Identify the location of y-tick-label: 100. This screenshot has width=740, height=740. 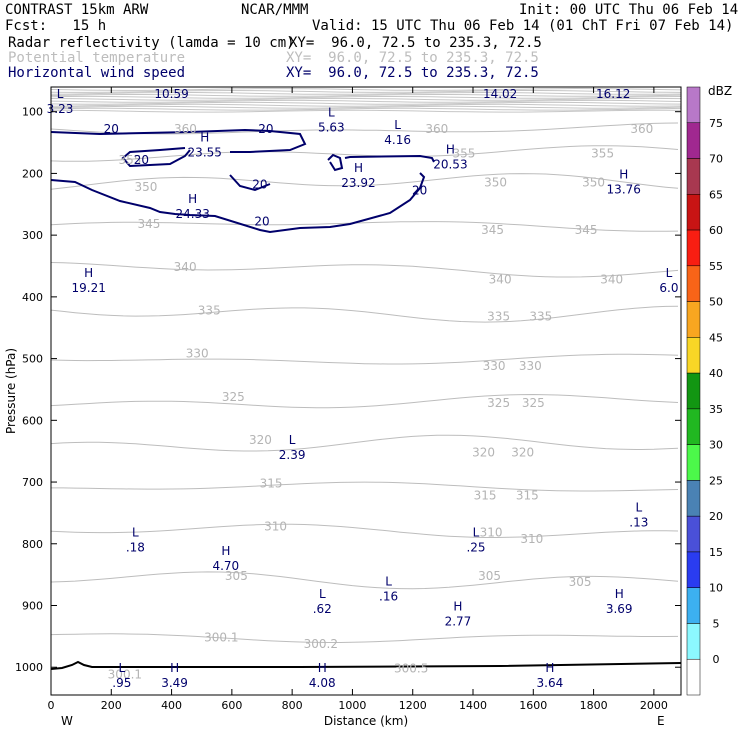
(32, 112).